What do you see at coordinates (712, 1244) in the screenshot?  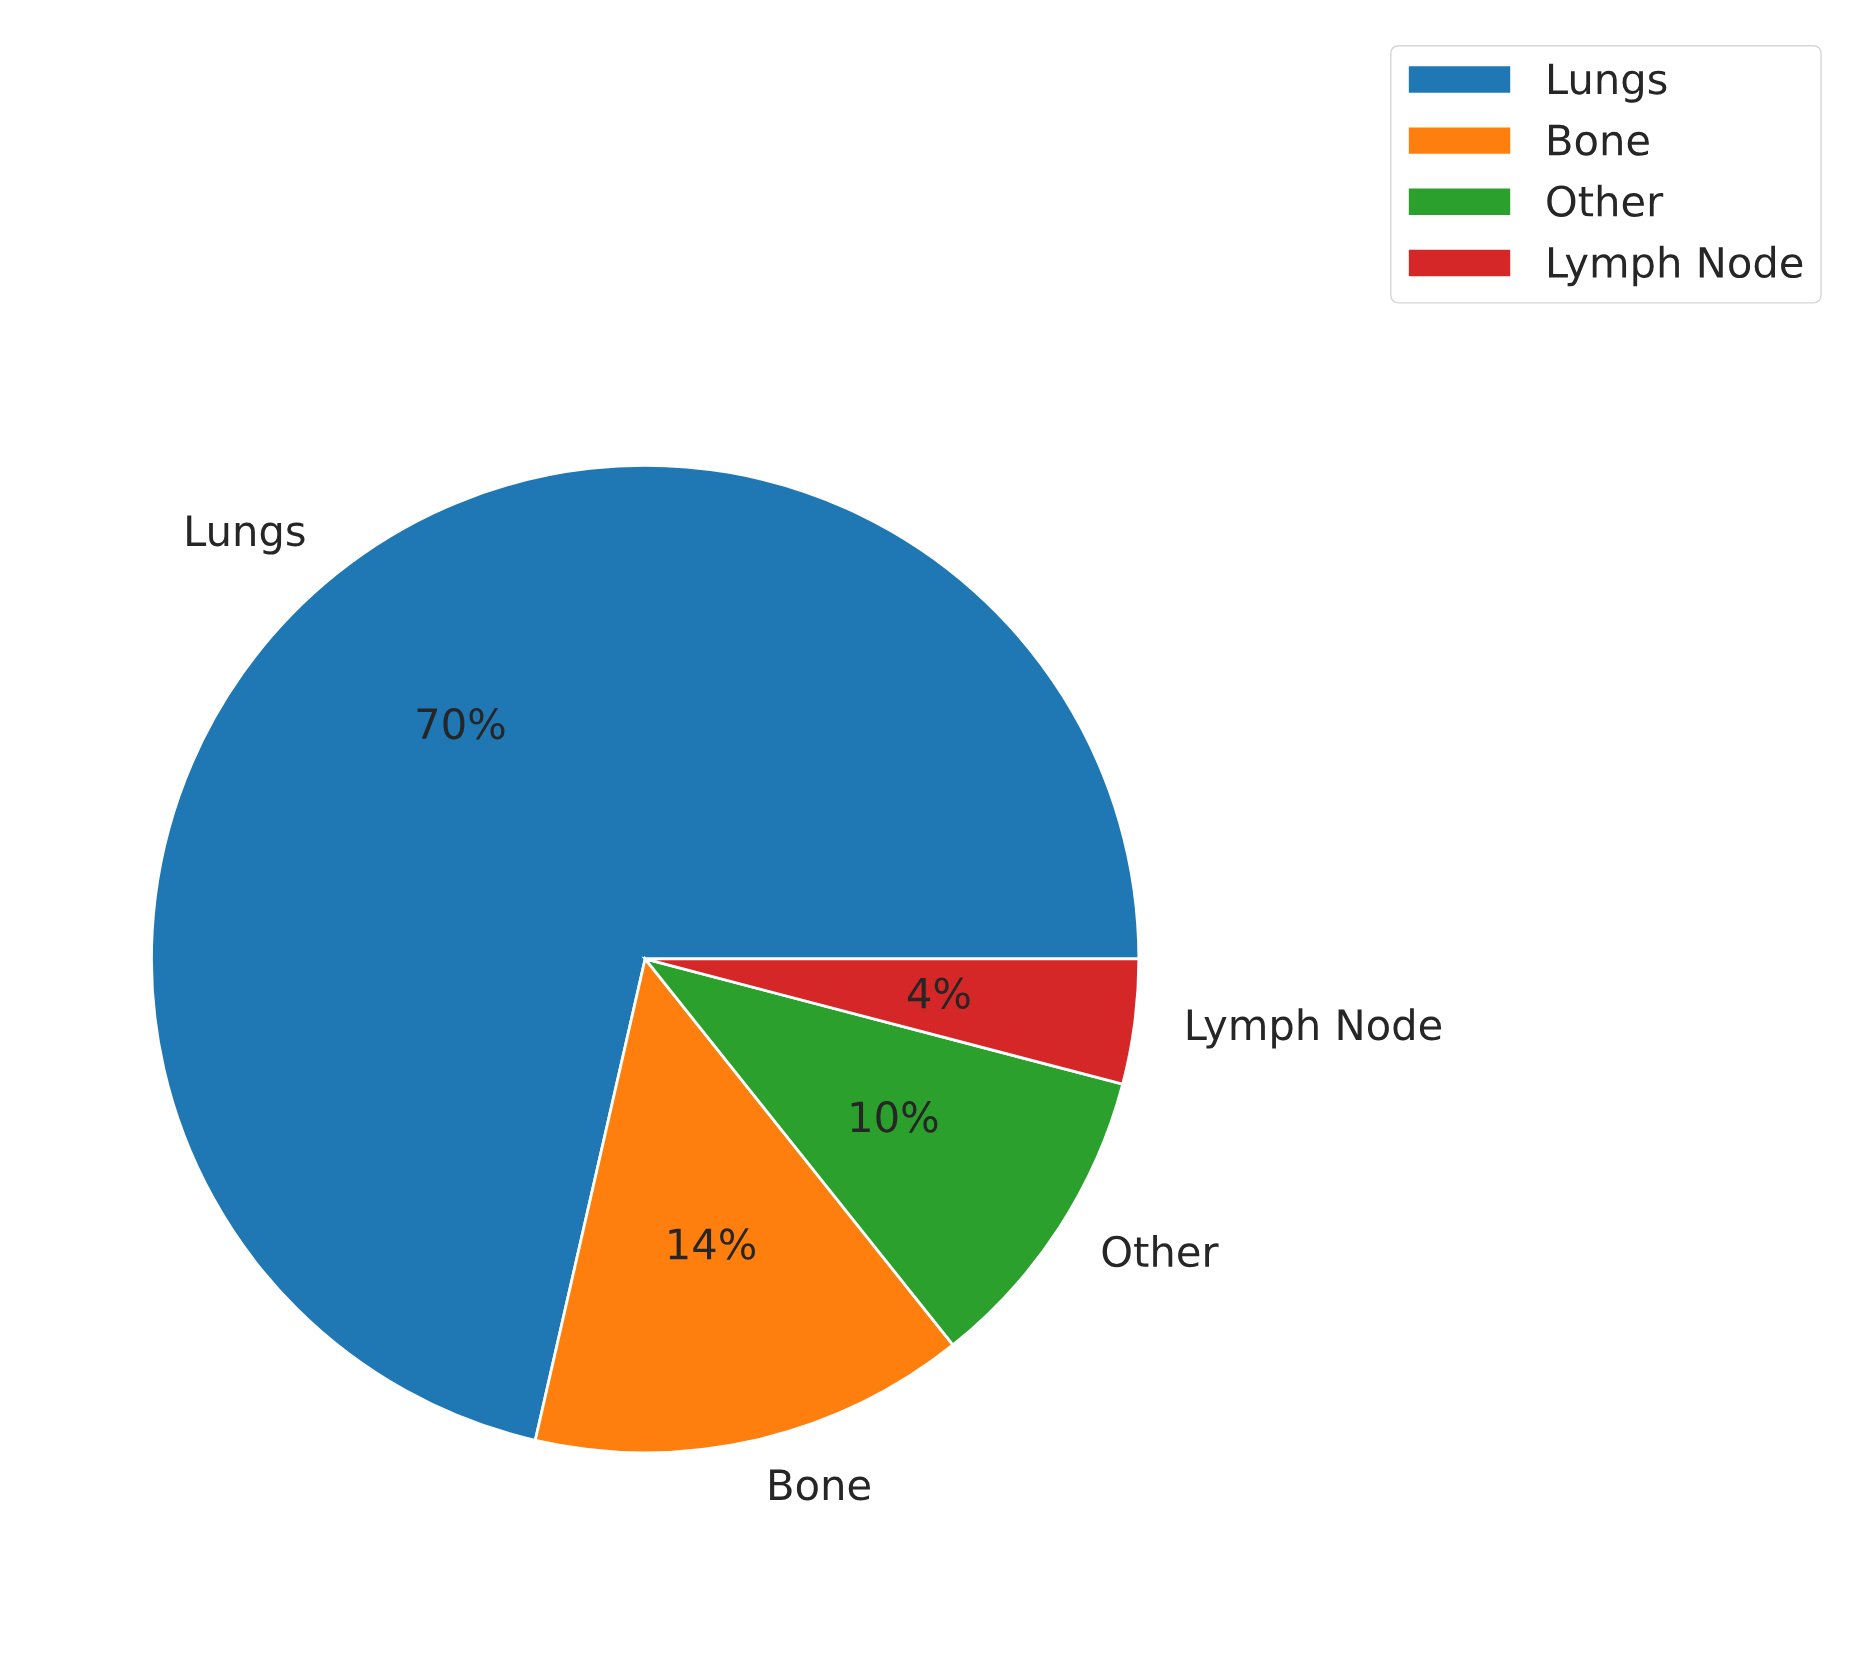 I see `data-label: 14%` at bounding box center [712, 1244].